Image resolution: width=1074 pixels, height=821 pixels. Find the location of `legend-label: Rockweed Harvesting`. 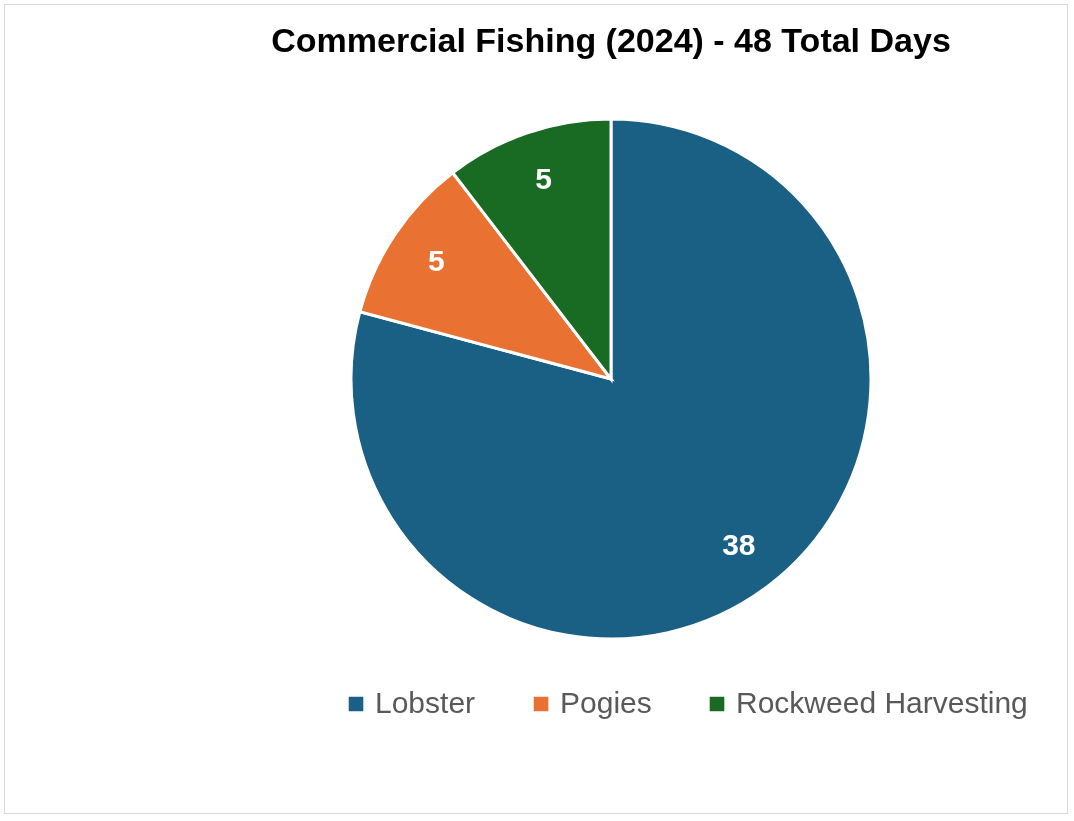

legend-label: Rockweed Harvesting is located at coordinates (882, 702).